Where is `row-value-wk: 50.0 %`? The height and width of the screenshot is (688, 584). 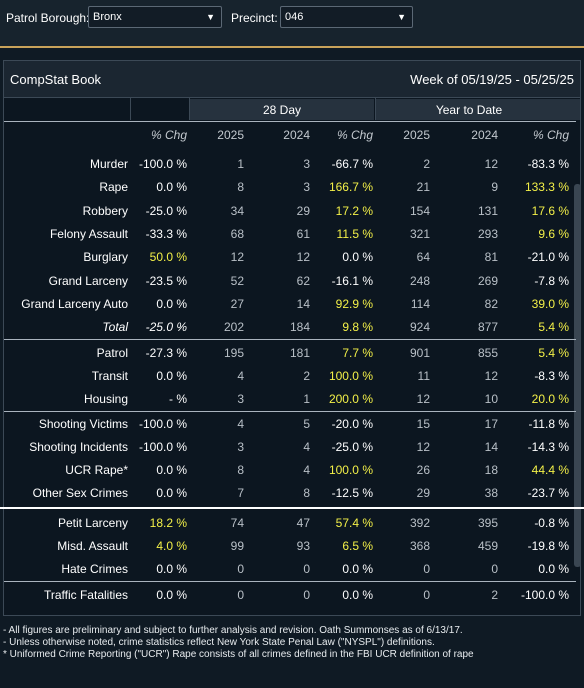
row-value-wk: 50.0 % is located at coordinates (168, 257).